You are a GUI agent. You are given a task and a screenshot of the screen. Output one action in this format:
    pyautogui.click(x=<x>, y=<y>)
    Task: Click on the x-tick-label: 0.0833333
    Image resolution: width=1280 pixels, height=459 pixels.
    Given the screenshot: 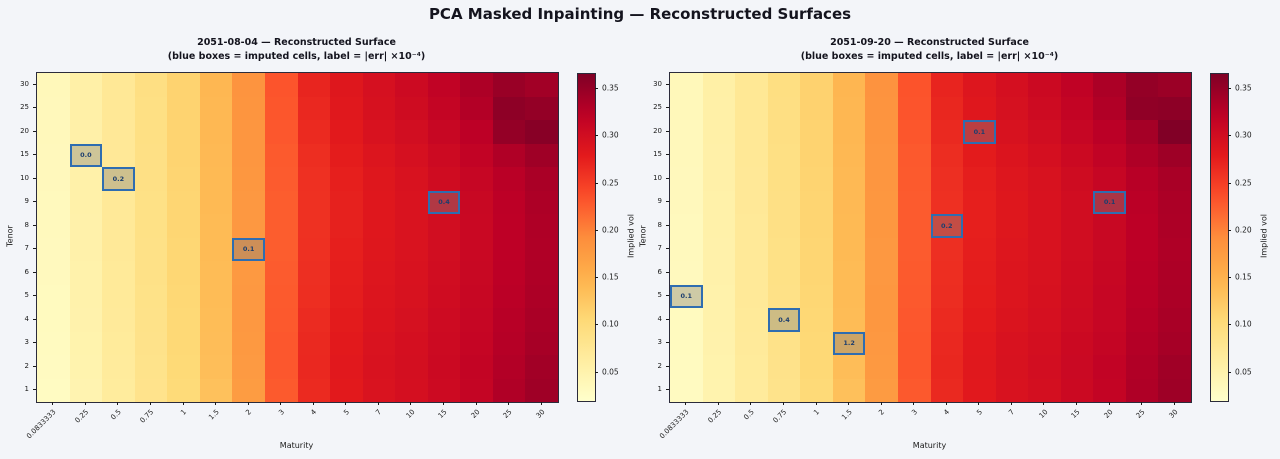 What is the action you would take?
    pyautogui.click(x=41, y=424)
    